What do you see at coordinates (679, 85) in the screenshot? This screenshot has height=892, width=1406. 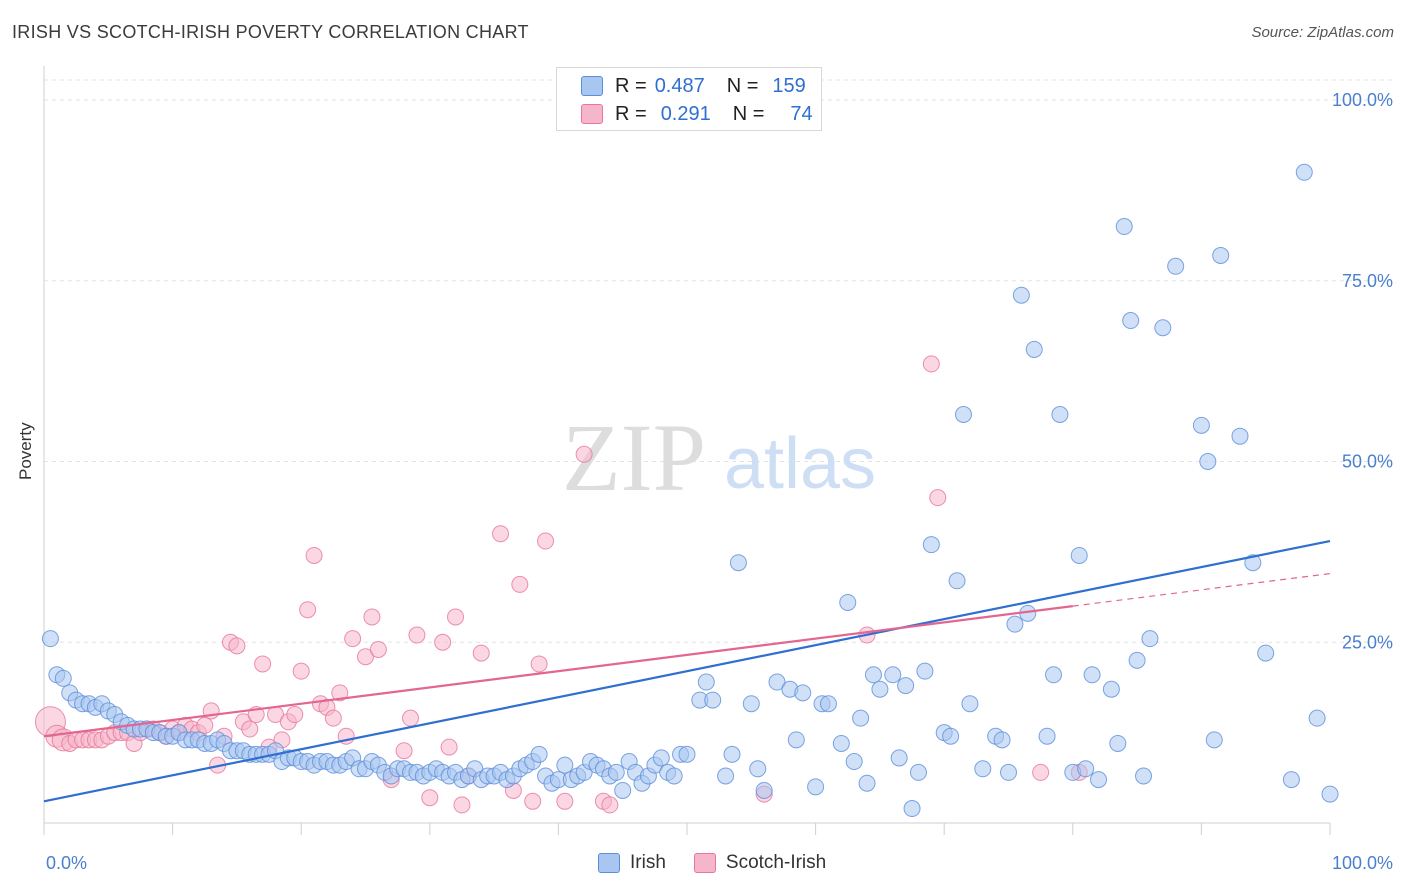 I see `r-value: 0.487` at bounding box center [679, 85].